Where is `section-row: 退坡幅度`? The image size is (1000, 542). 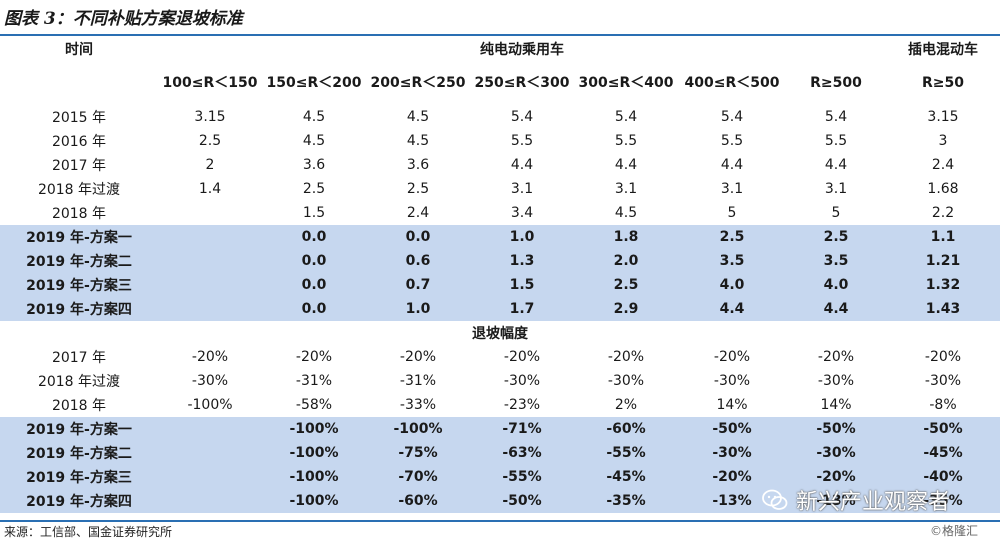 section-row: 退坡幅度 is located at coordinates (500, 333).